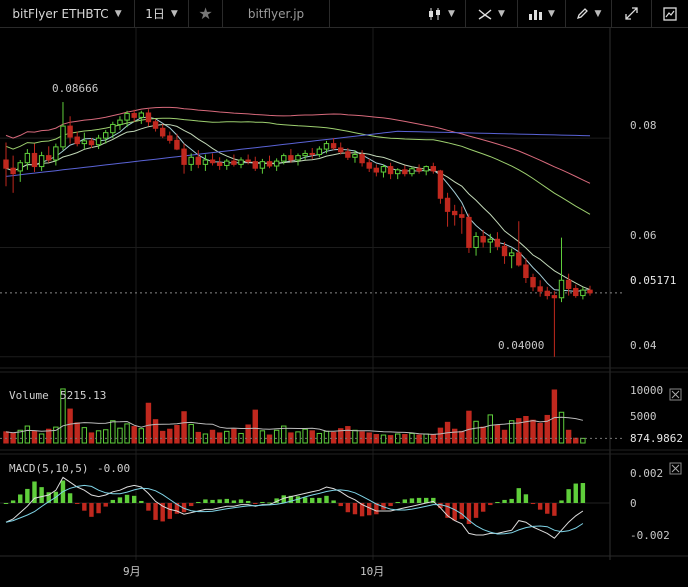  I want to click on draw-pen-icon, so click(582, 14).